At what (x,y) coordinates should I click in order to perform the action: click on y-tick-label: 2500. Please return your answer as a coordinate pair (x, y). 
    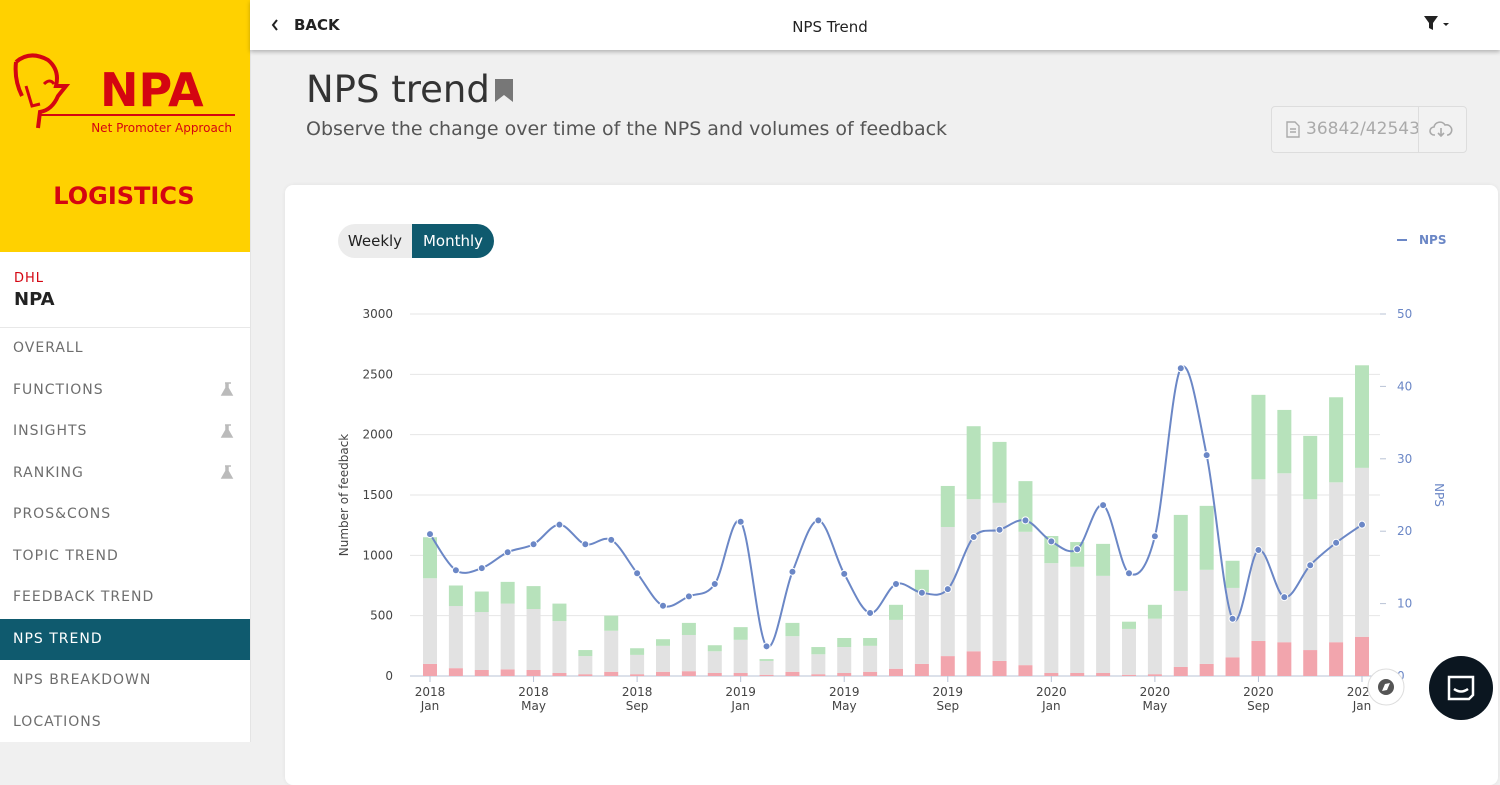
    Looking at the image, I should click on (377, 374).